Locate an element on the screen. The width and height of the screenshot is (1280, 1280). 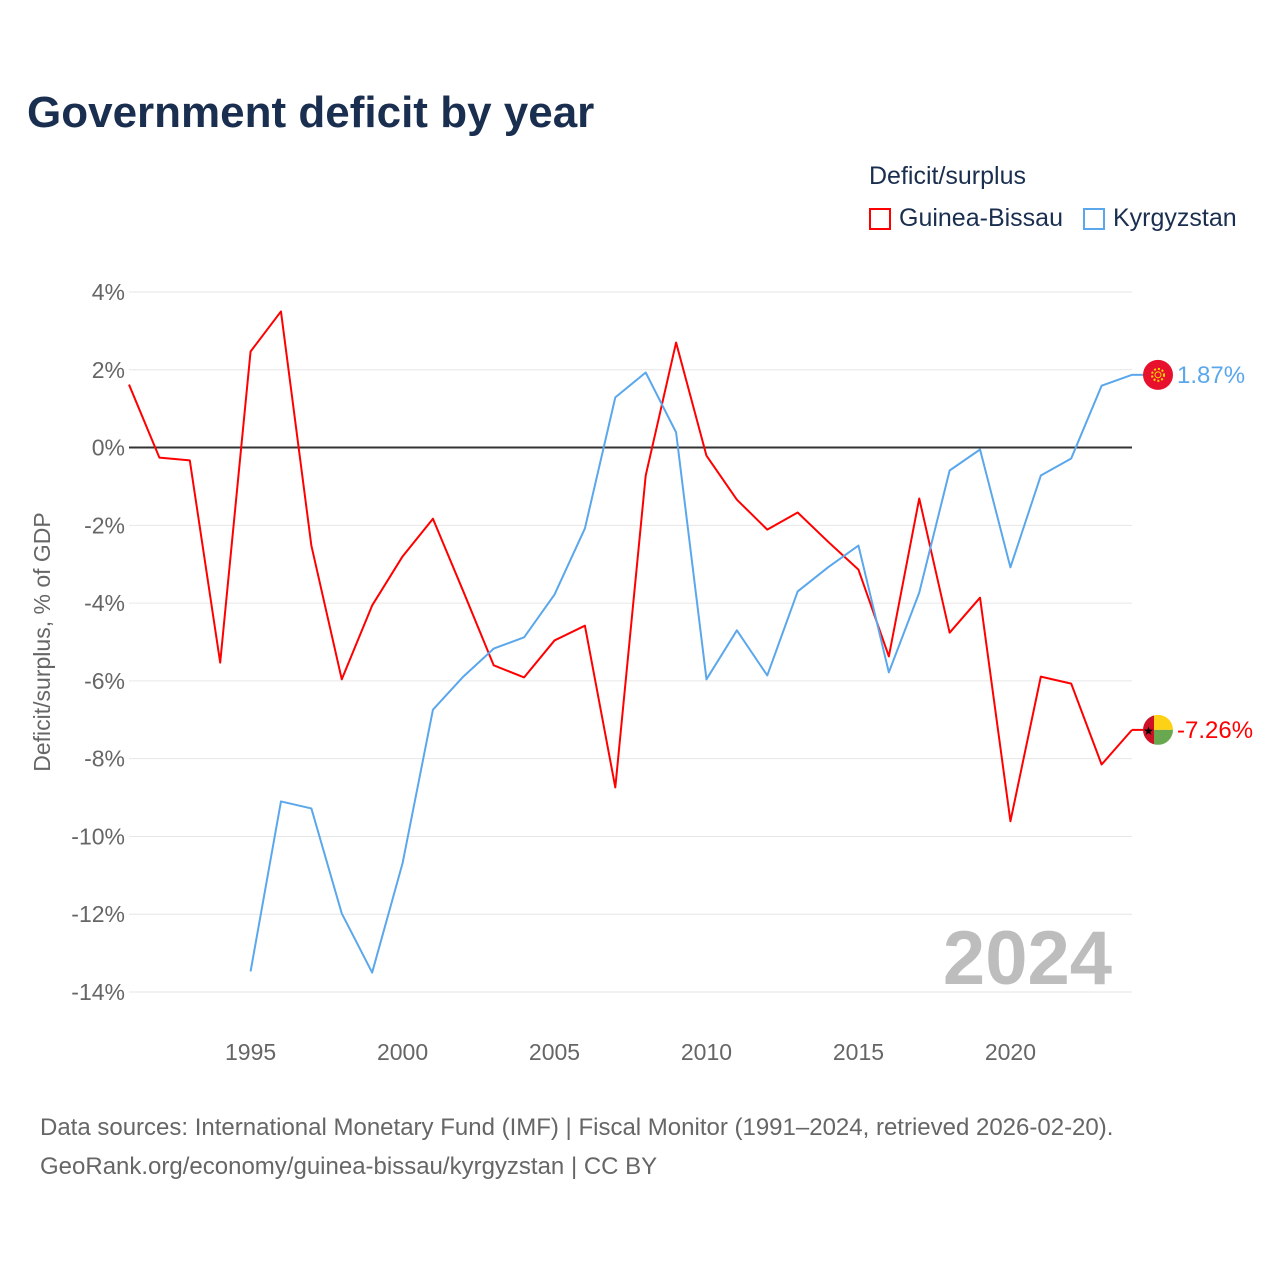
x-tick-label: 2005 is located at coordinates (554, 1052).